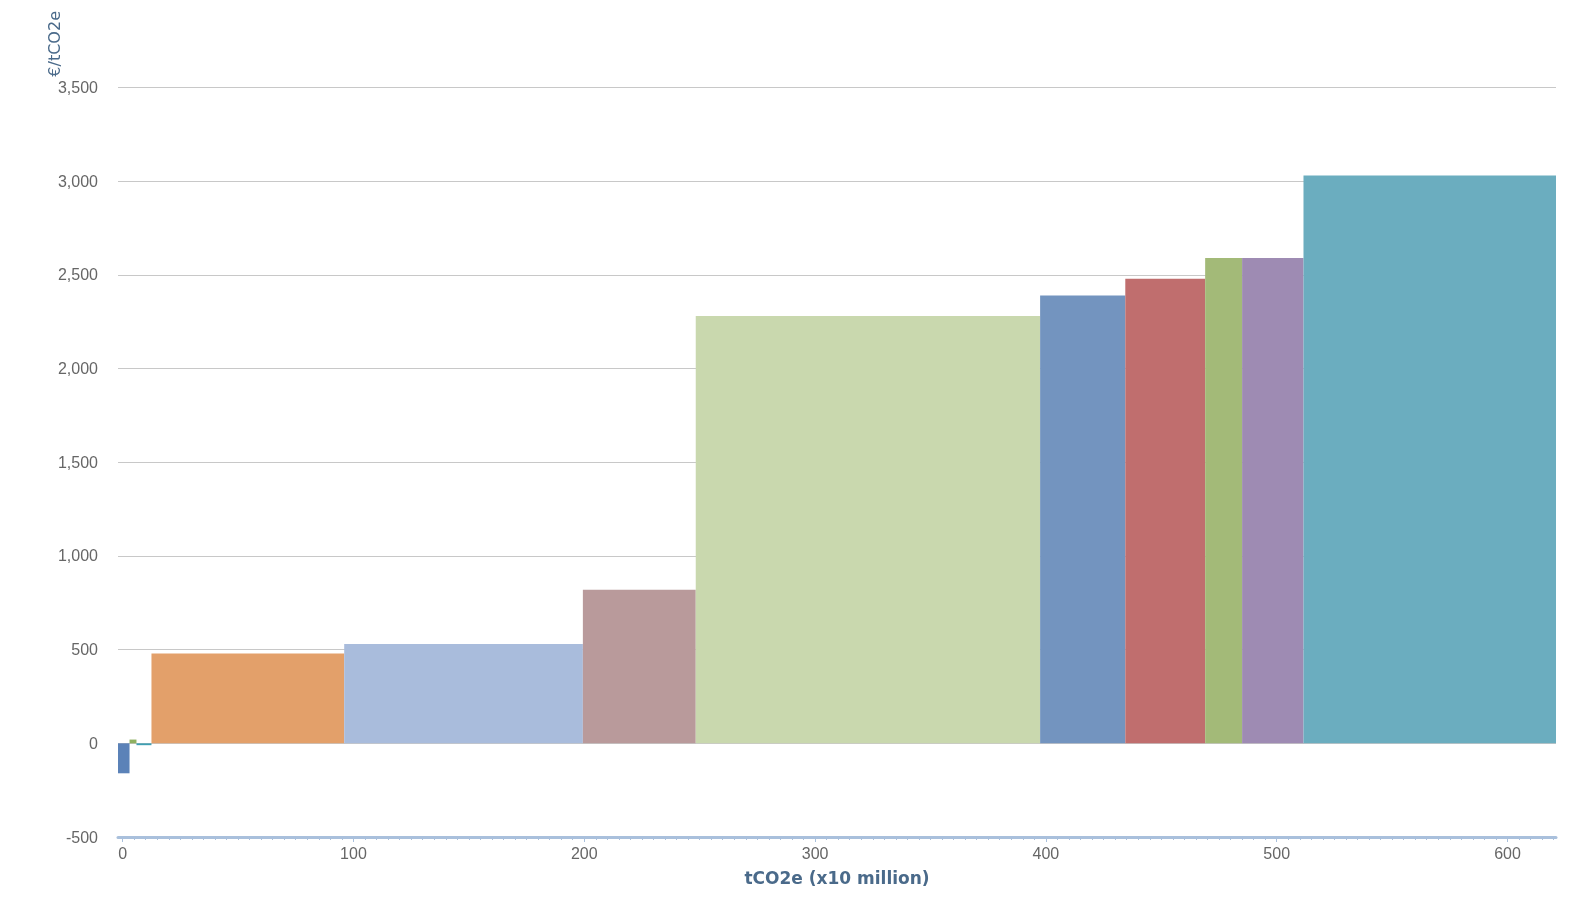 The image size is (1584, 905). What do you see at coordinates (94, 743) in the screenshot?
I see `y-tick-label: 0` at bounding box center [94, 743].